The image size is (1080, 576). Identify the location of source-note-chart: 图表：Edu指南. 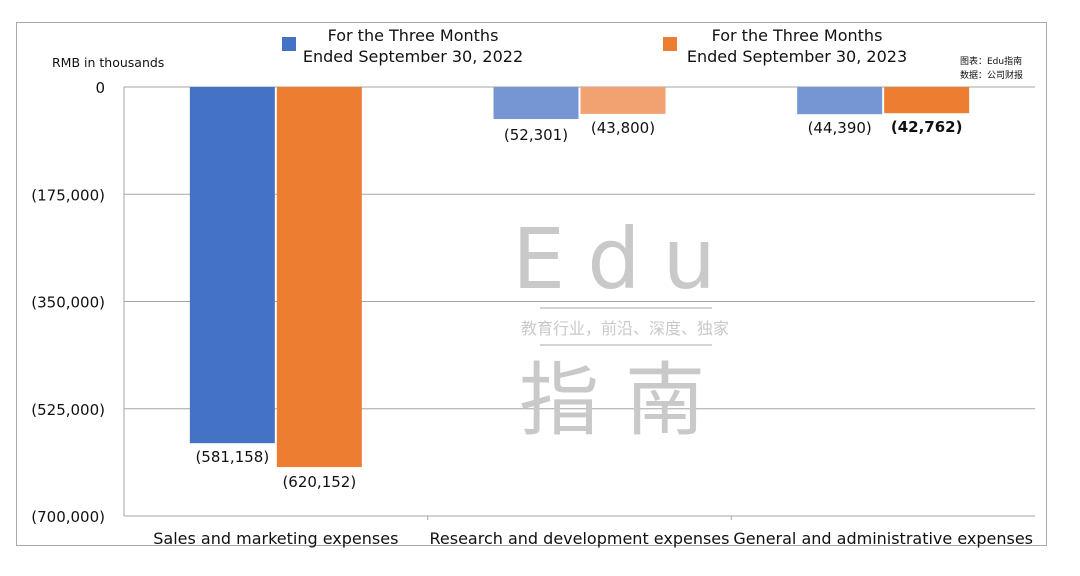
(991, 61).